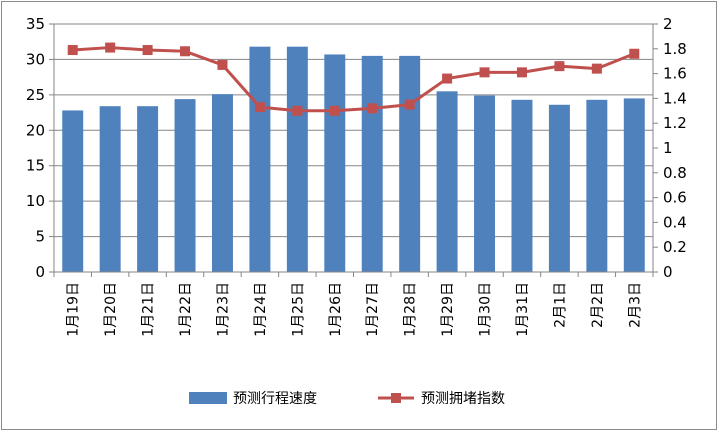 The width and height of the screenshot is (720, 435). What do you see at coordinates (522, 186) in the screenshot?
I see `bar-1月31日` at bounding box center [522, 186].